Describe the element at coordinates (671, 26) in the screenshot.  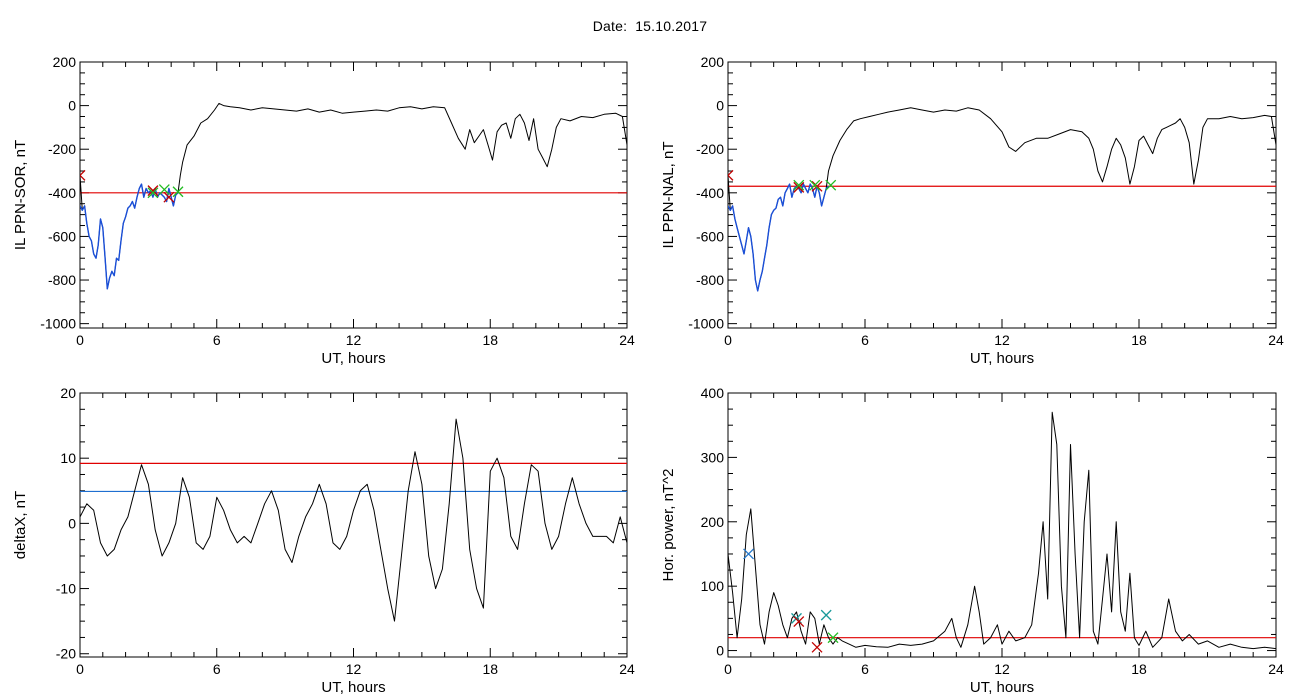
I see `date-value: 15.10.2017` at that location.